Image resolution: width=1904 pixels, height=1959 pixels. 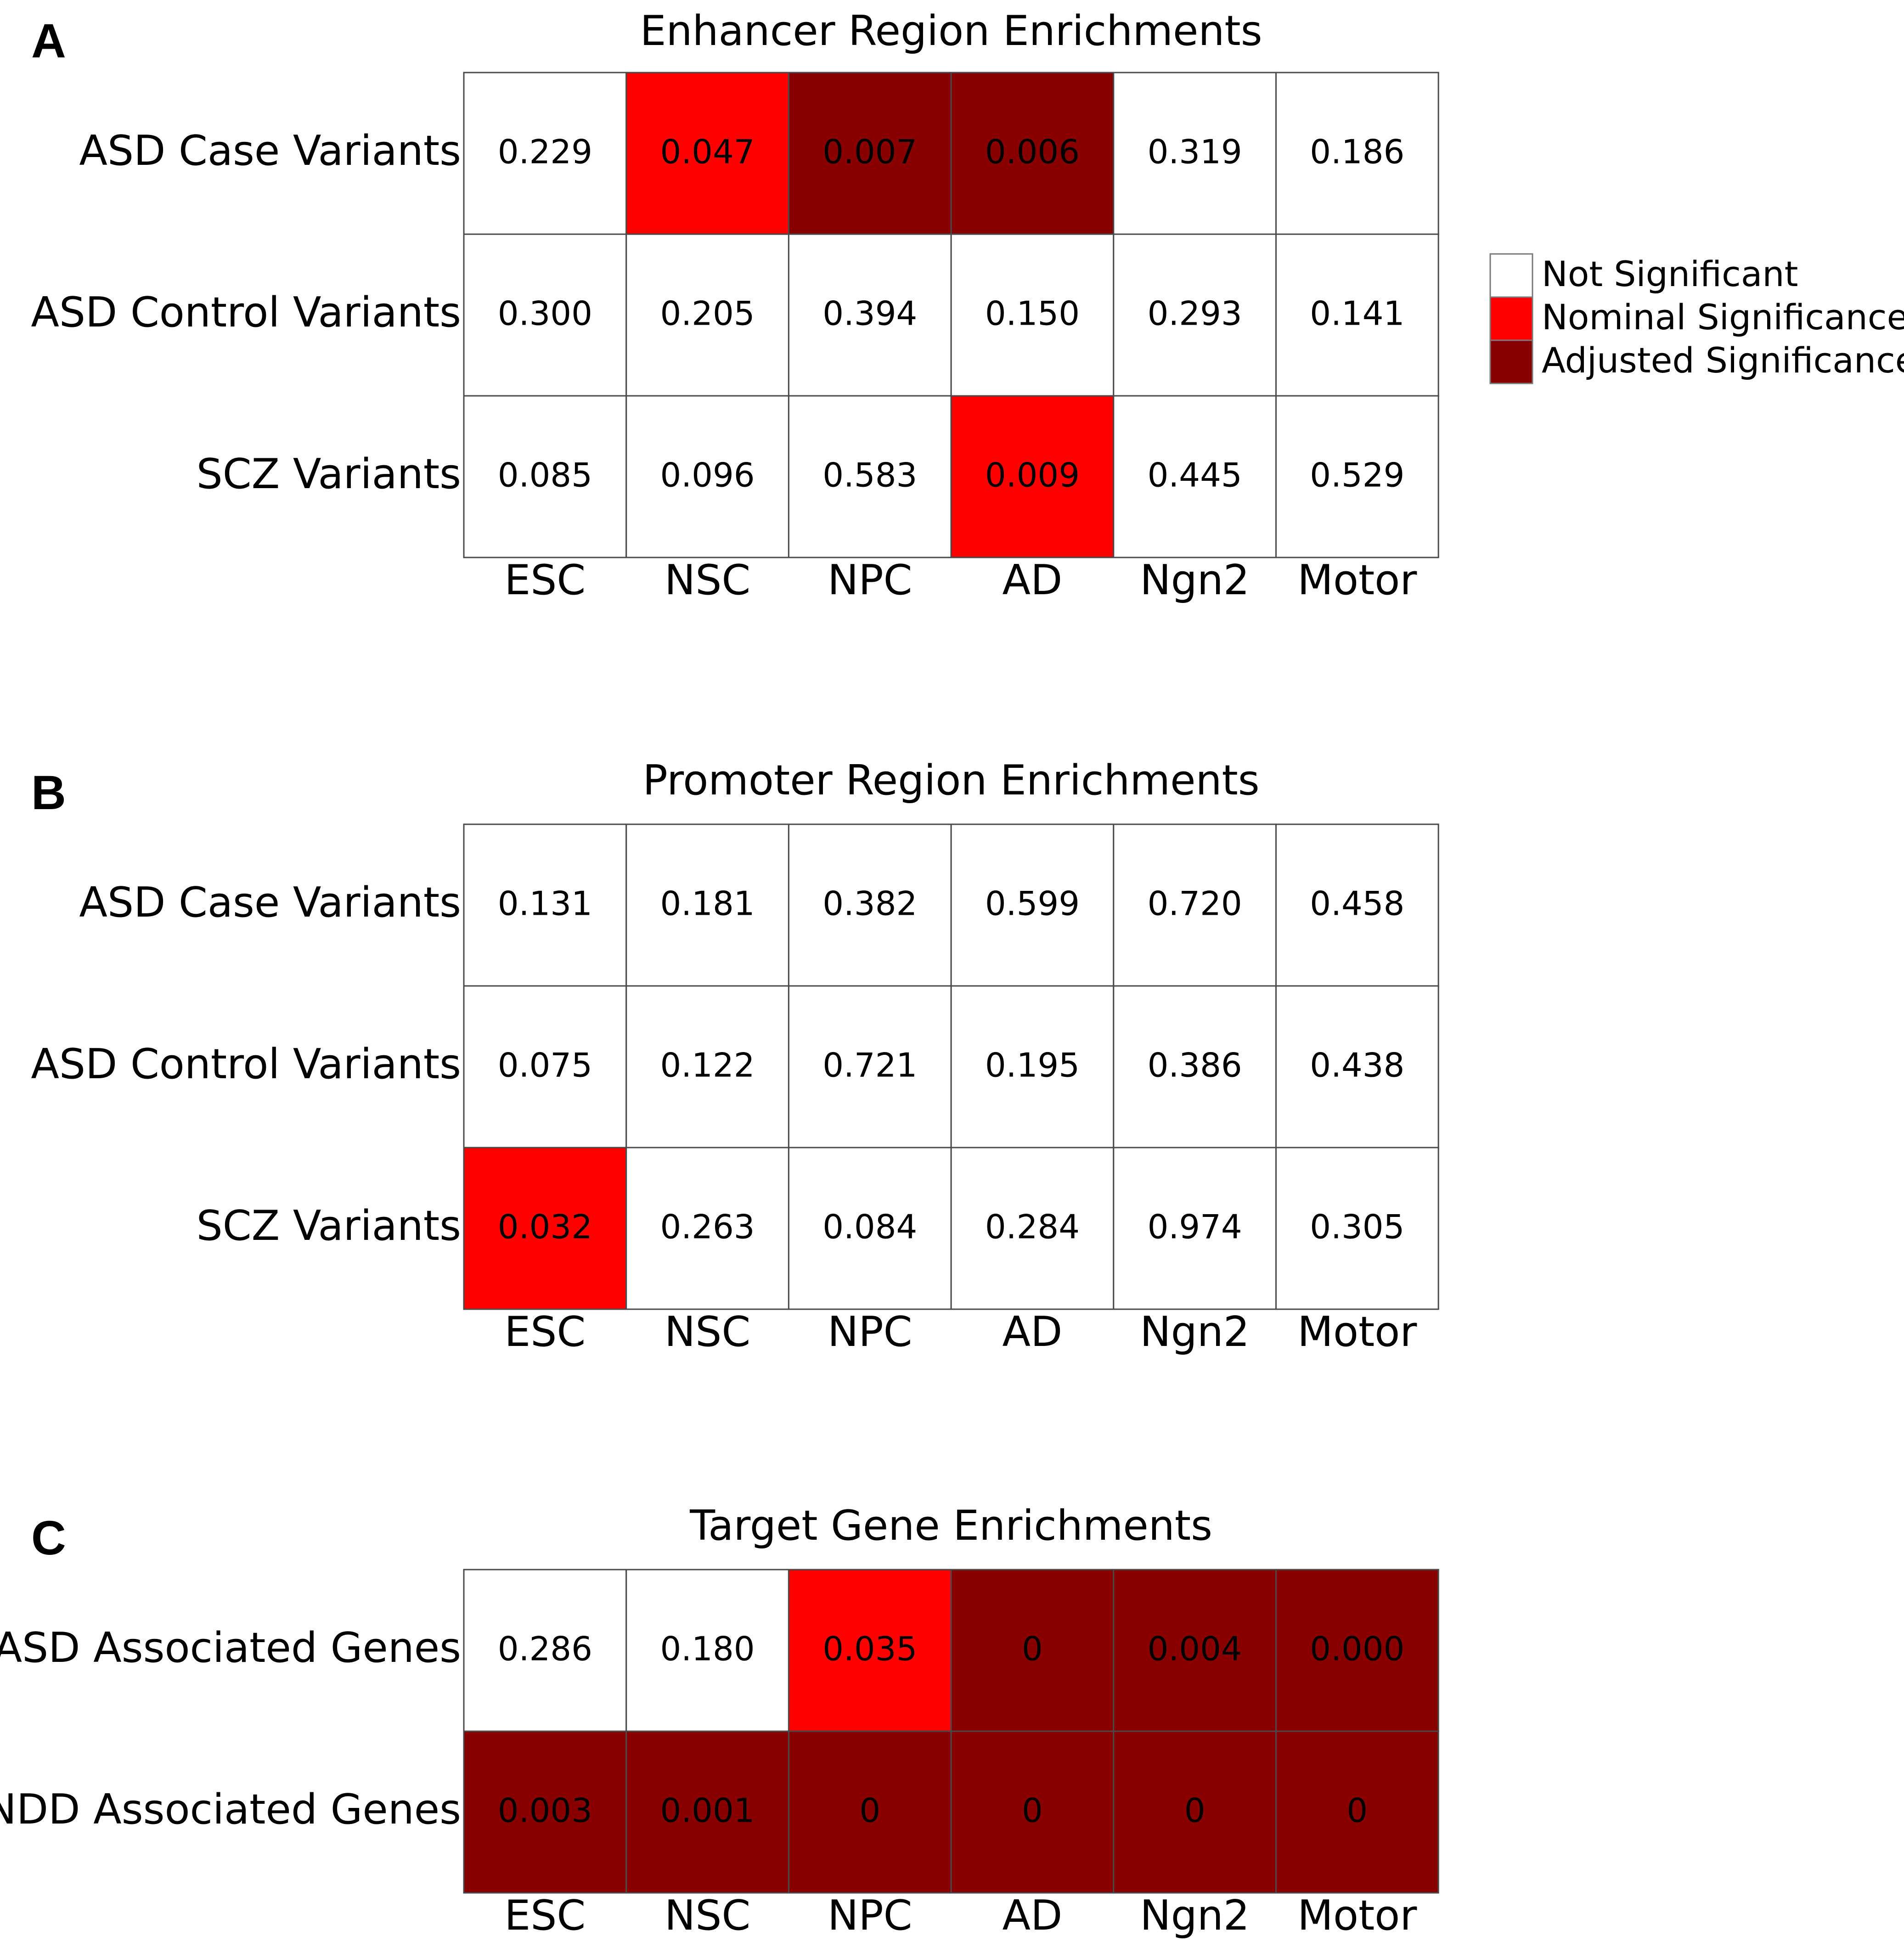 What do you see at coordinates (1723, 317) in the screenshot?
I see `legend-label: Nominal Significance` at bounding box center [1723, 317].